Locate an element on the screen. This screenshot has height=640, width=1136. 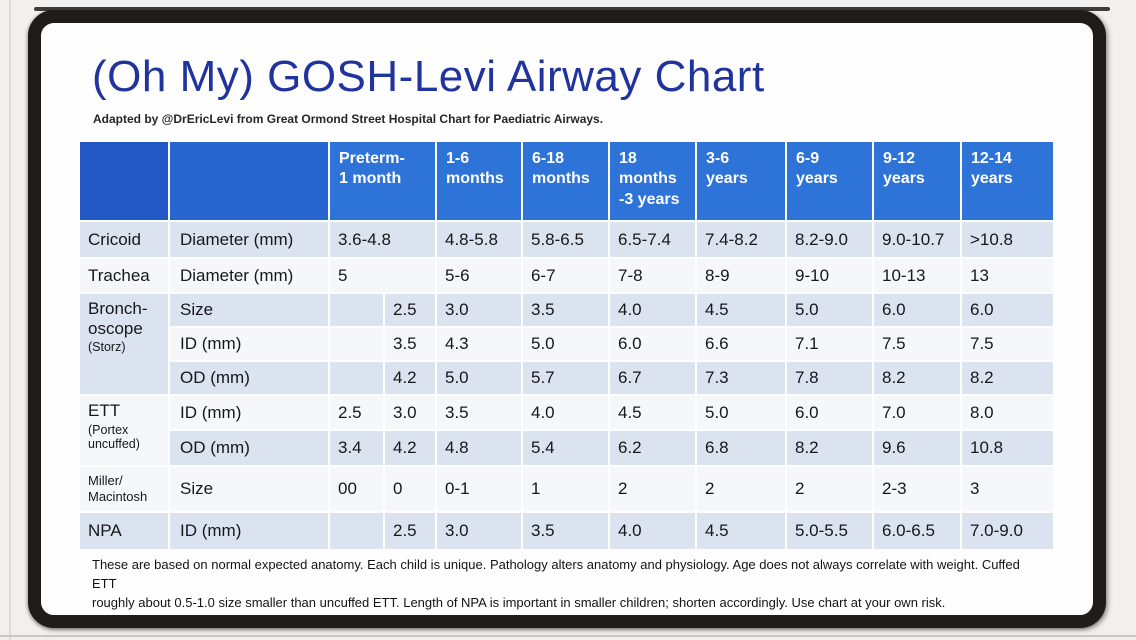
row-group-label-bronchoscope: Bronch- oscope (Storz) is located at coordinates (124, 344).